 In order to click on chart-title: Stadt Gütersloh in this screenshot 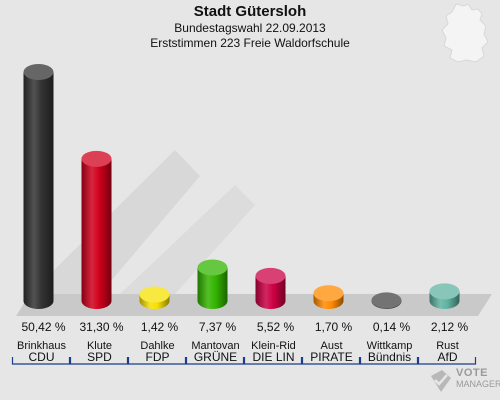, I will do `click(250, 11)`.